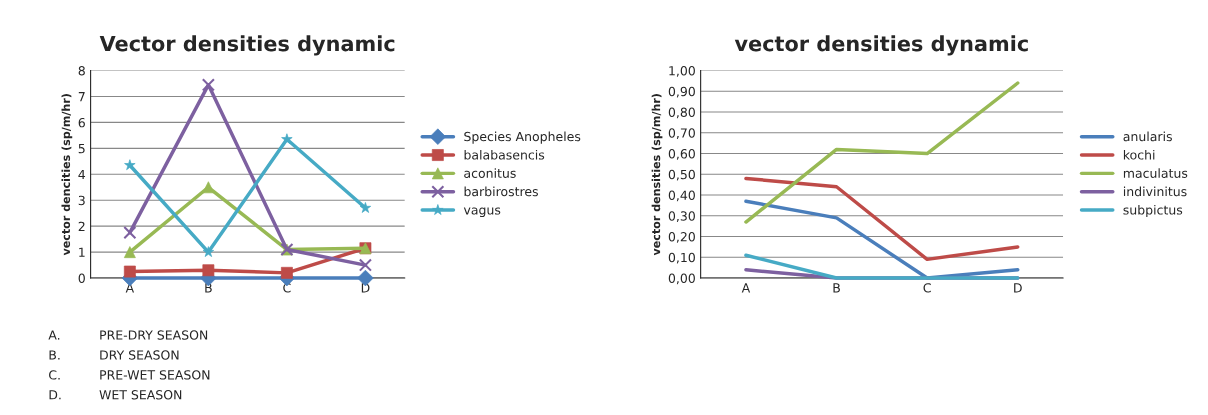  Describe the element at coordinates (927, 288) in the screenshot. I see `x-tick-label: C` at that location.